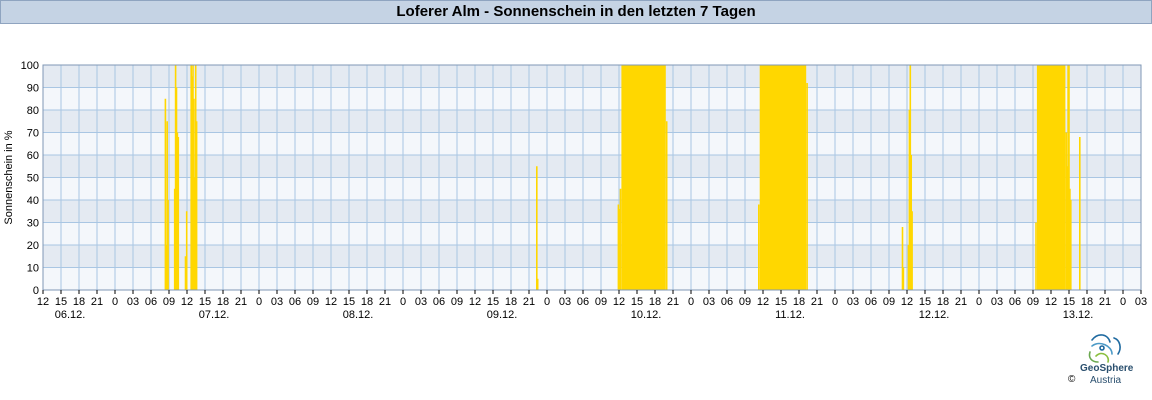 This screenshot has width=1152, height=400. I want to click on day-label: 08.12., so click(358, 315).